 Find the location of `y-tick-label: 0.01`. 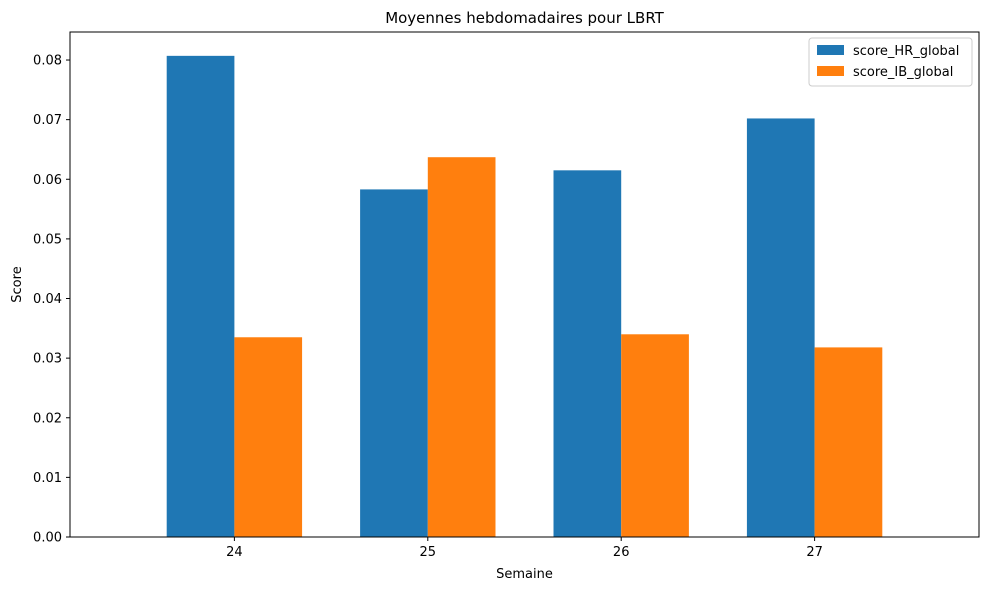

y-tick-label: 0.01 is located at coordinates (47, 478).